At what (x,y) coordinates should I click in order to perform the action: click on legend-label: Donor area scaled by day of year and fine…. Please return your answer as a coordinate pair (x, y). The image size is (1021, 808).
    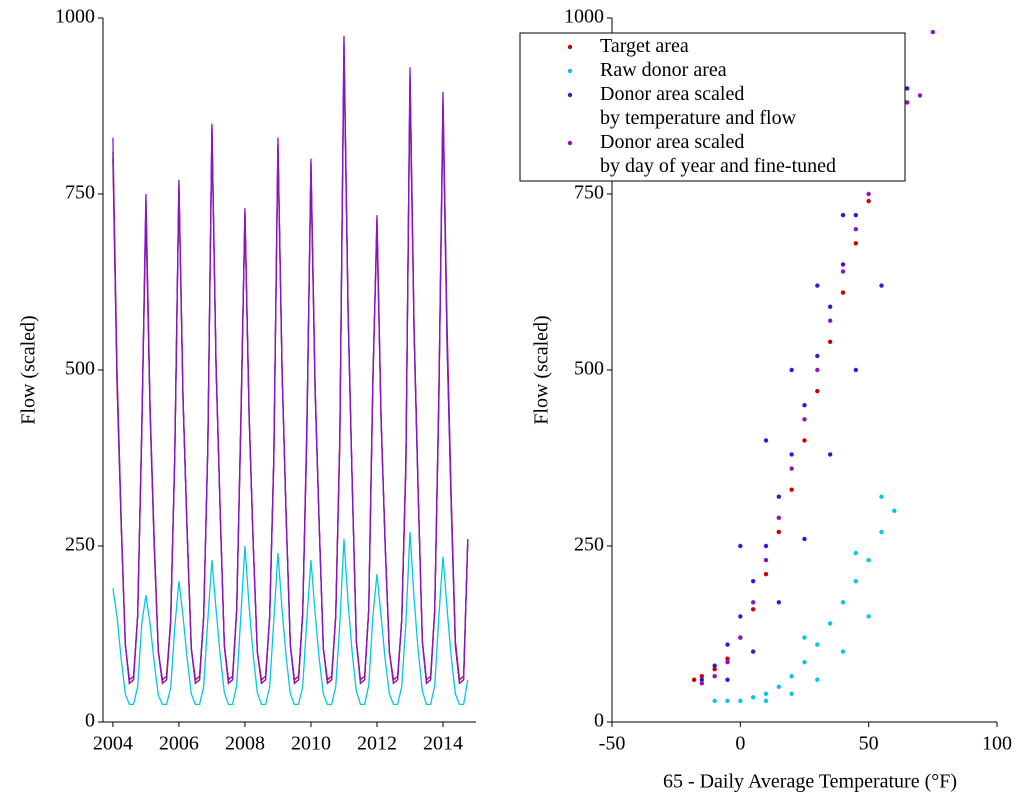
    Looking at the image, I should click on (718, 154).